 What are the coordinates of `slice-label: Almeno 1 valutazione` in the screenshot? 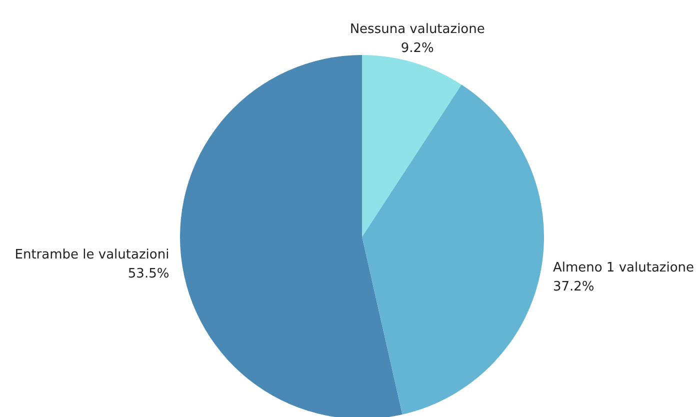 It's located at (623, 268).